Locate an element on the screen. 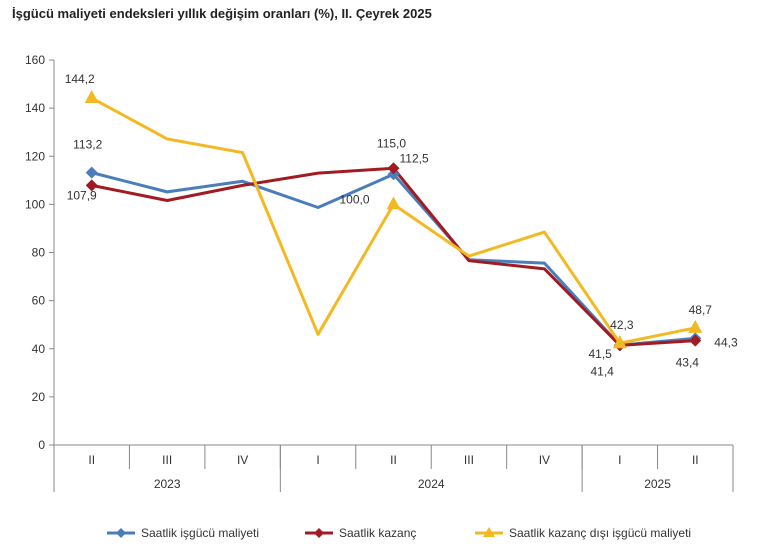 This screenshot has height=551, width=769. legend-label: Saatlik kazanç is located at coordinates (377, 533).